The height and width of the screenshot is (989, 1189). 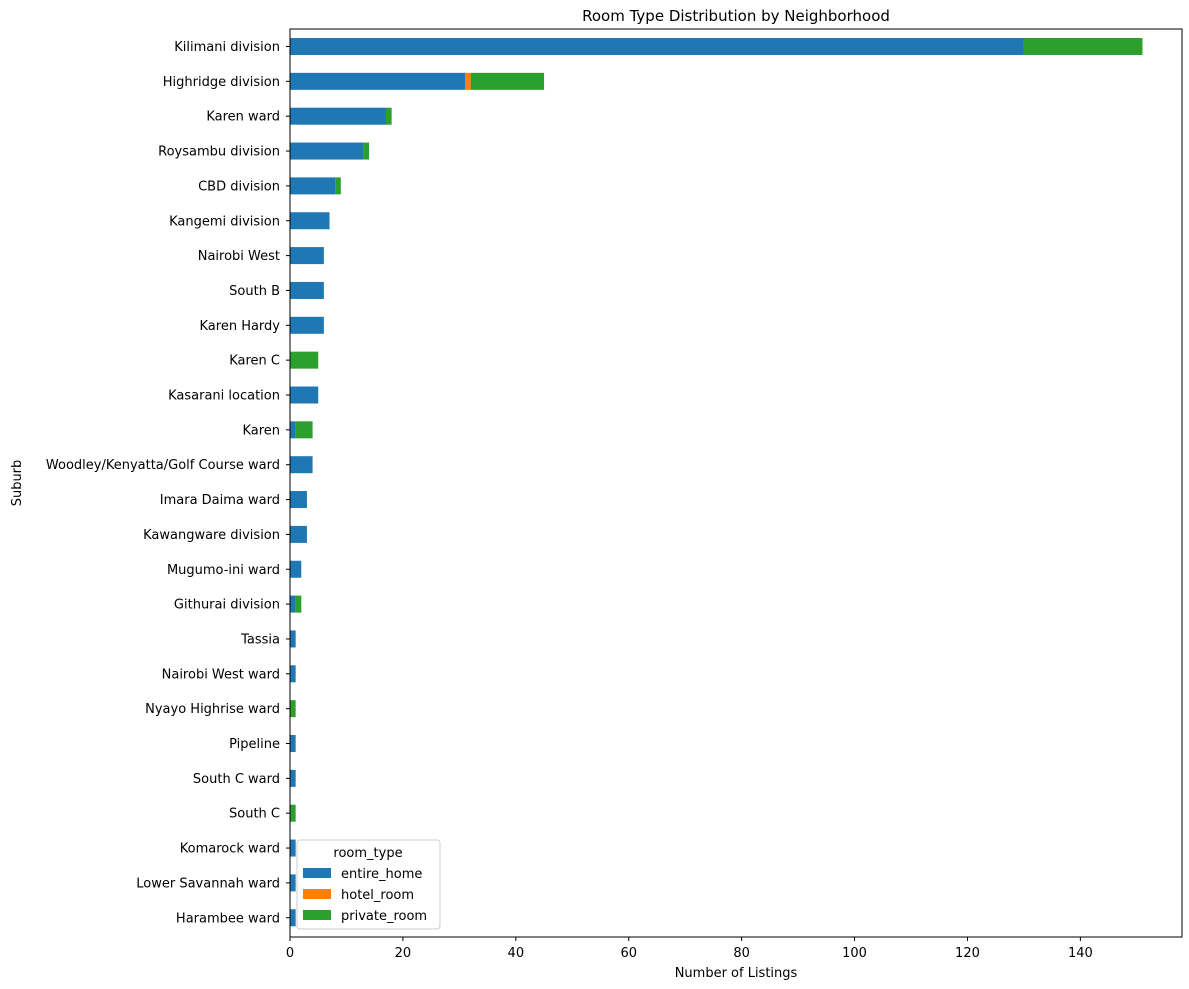 What do you see at coordinates (221, 674) in the screenshot?
I see `y-tick-label: Nairobi West ward` at bounding box center [221, 674].